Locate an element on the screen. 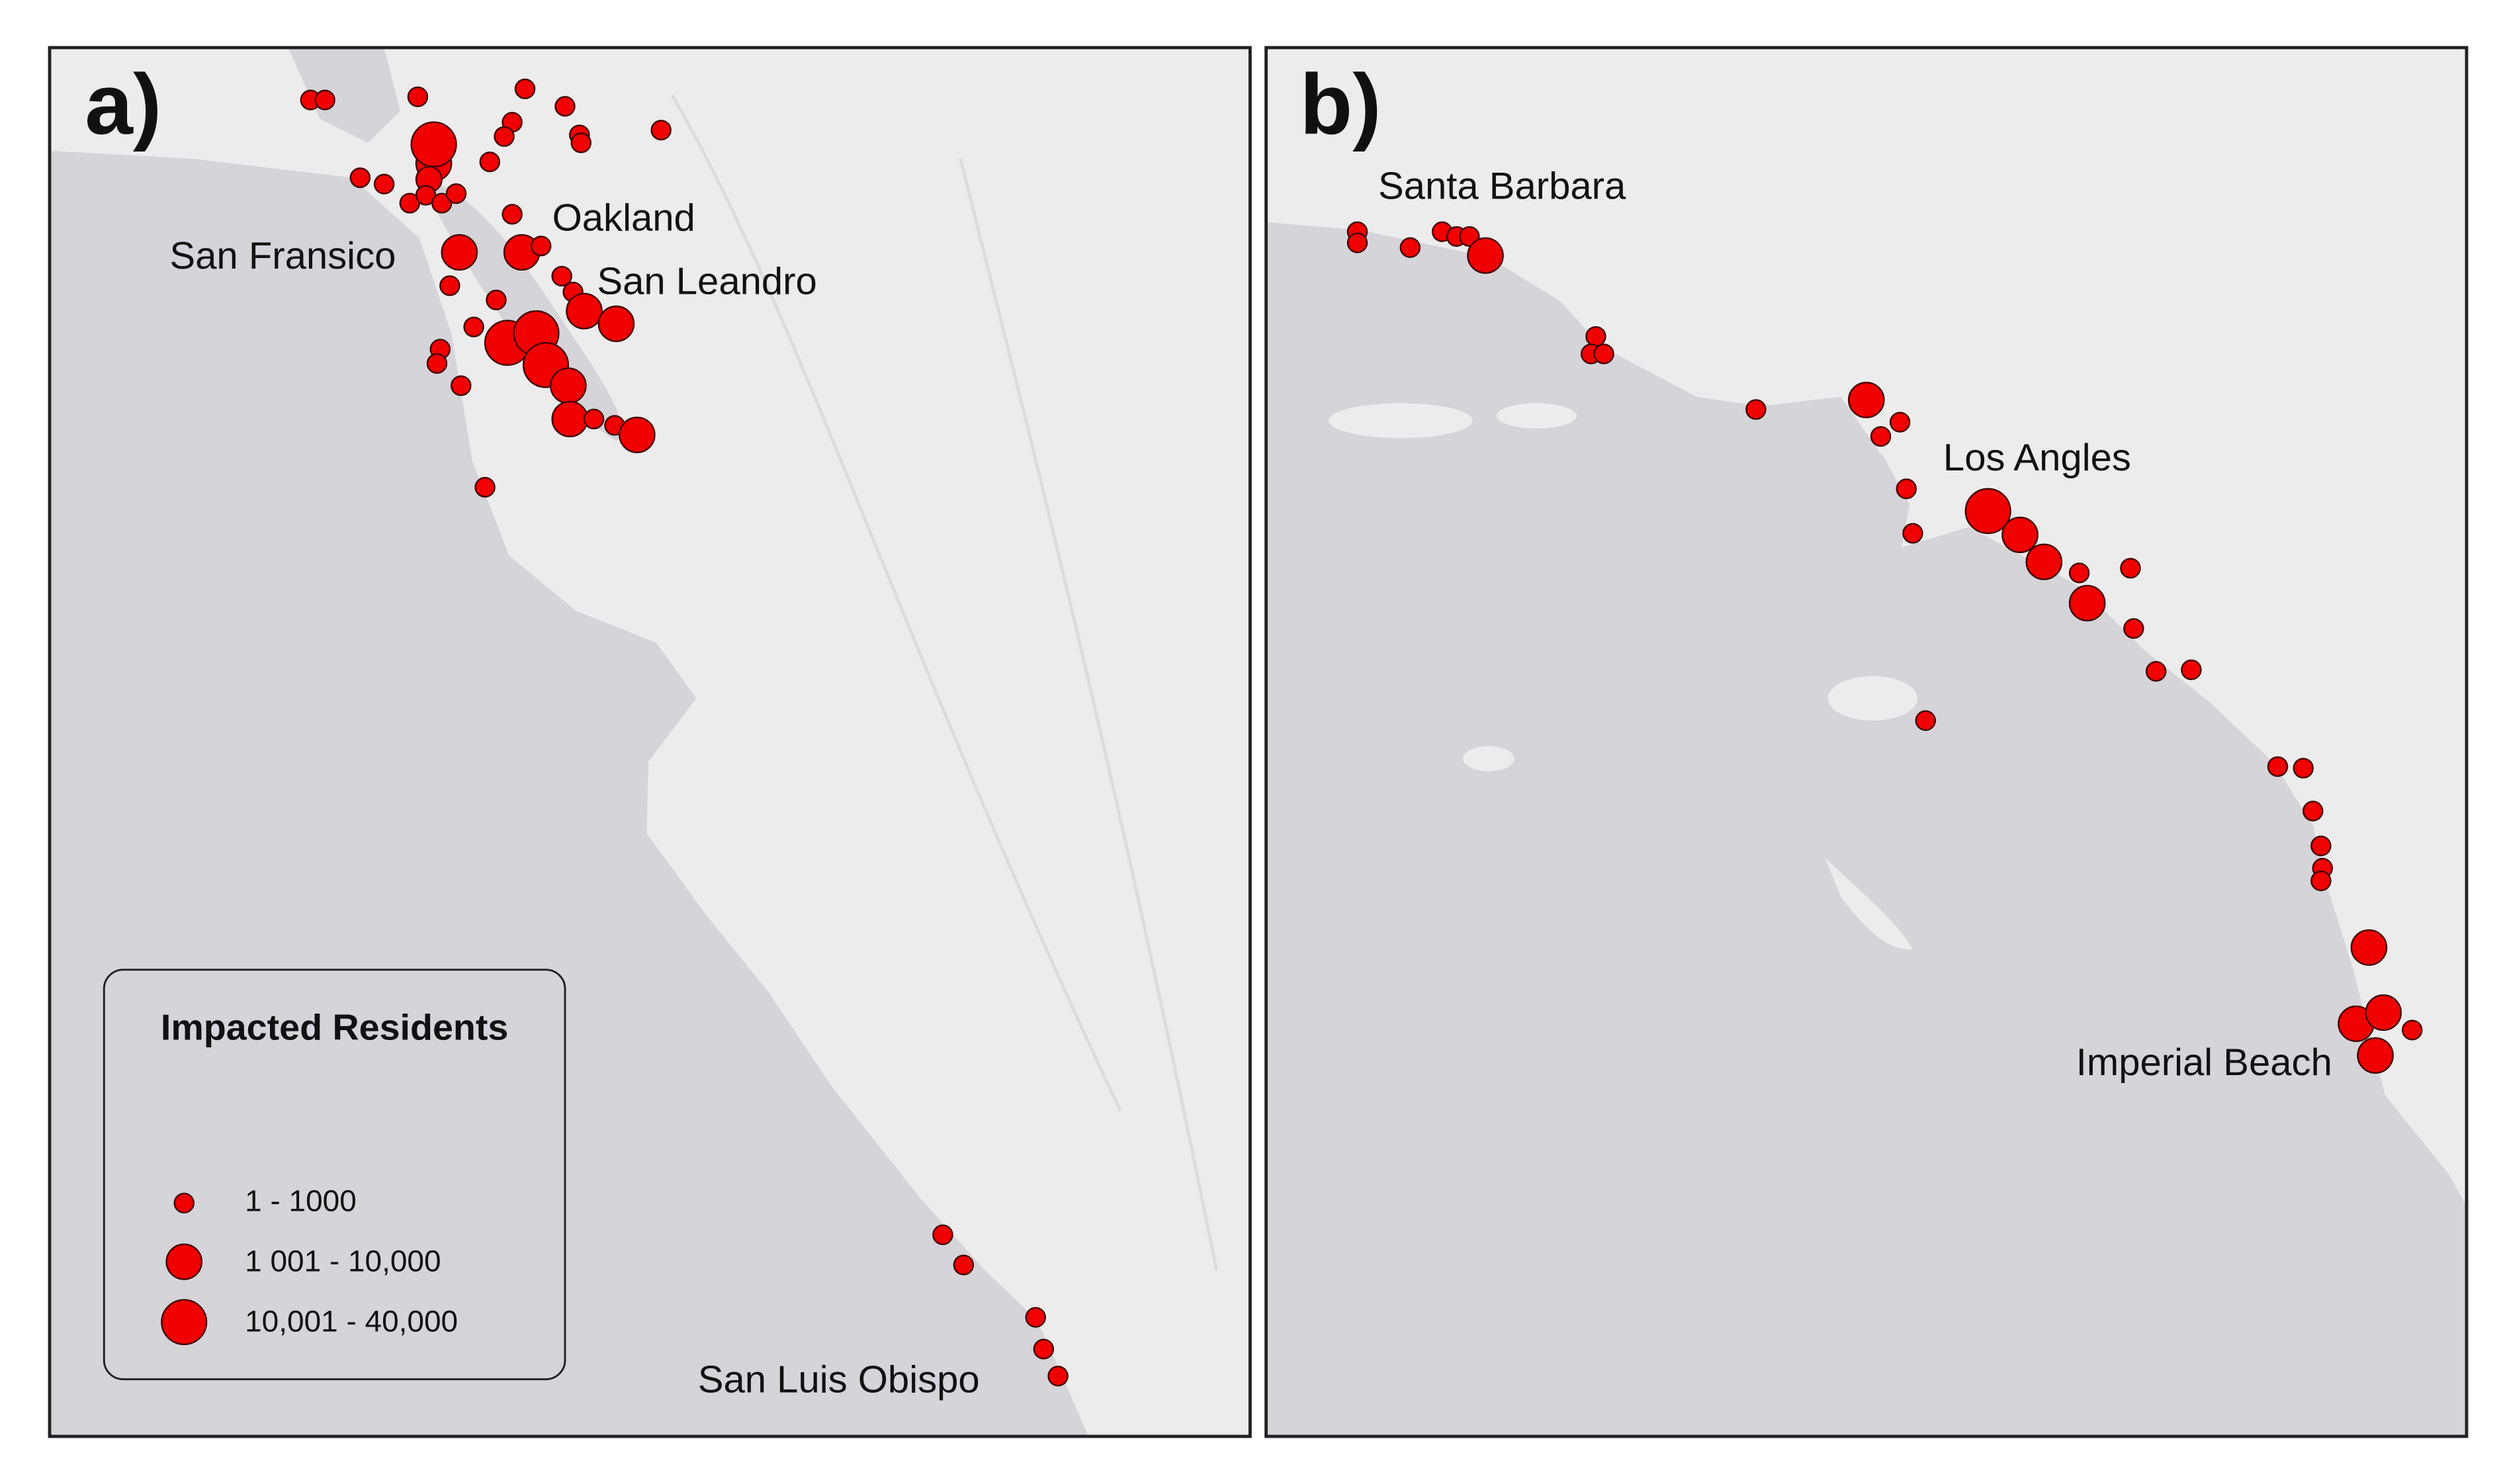 This screenshot has width=2497, height=1484. place-label: San Fransico is located at coordinates (282, 256).